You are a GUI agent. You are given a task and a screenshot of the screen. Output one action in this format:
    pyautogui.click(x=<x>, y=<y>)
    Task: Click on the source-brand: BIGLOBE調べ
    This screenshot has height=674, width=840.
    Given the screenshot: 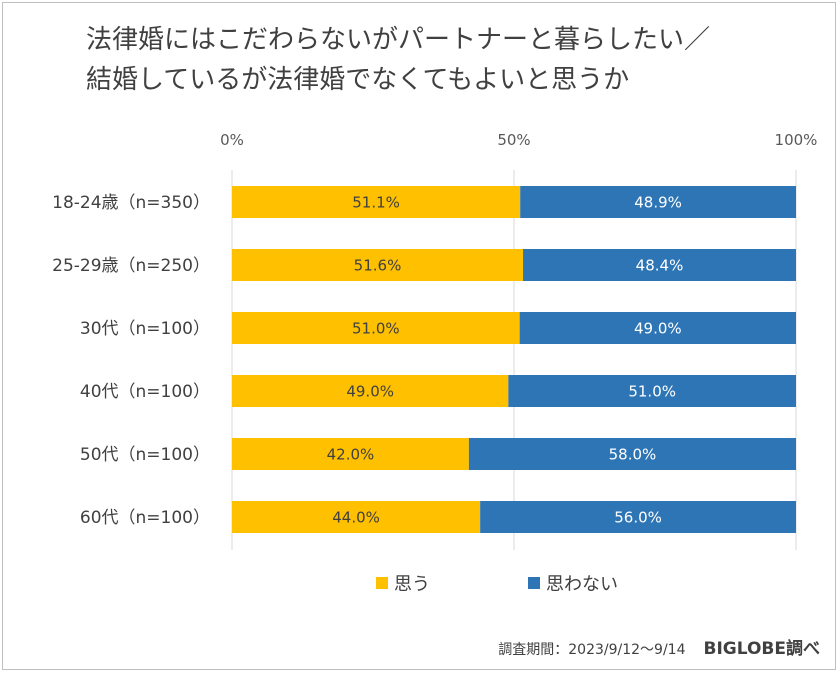 What is the action you would take?
    pyautogui.click(x=762, y=649)
    